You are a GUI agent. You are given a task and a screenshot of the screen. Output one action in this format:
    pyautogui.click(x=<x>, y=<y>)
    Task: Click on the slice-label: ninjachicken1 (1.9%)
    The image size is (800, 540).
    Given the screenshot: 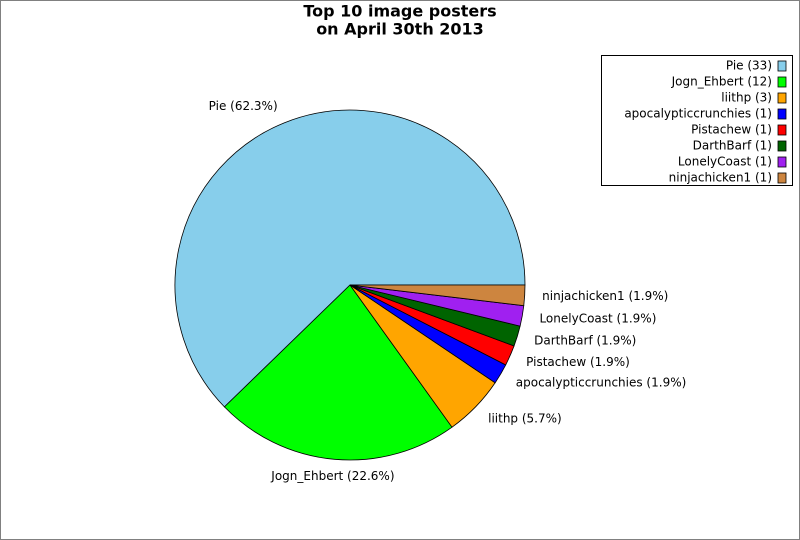 What is the action you would take?
    pyautogui.click(x=605, y=296)
    